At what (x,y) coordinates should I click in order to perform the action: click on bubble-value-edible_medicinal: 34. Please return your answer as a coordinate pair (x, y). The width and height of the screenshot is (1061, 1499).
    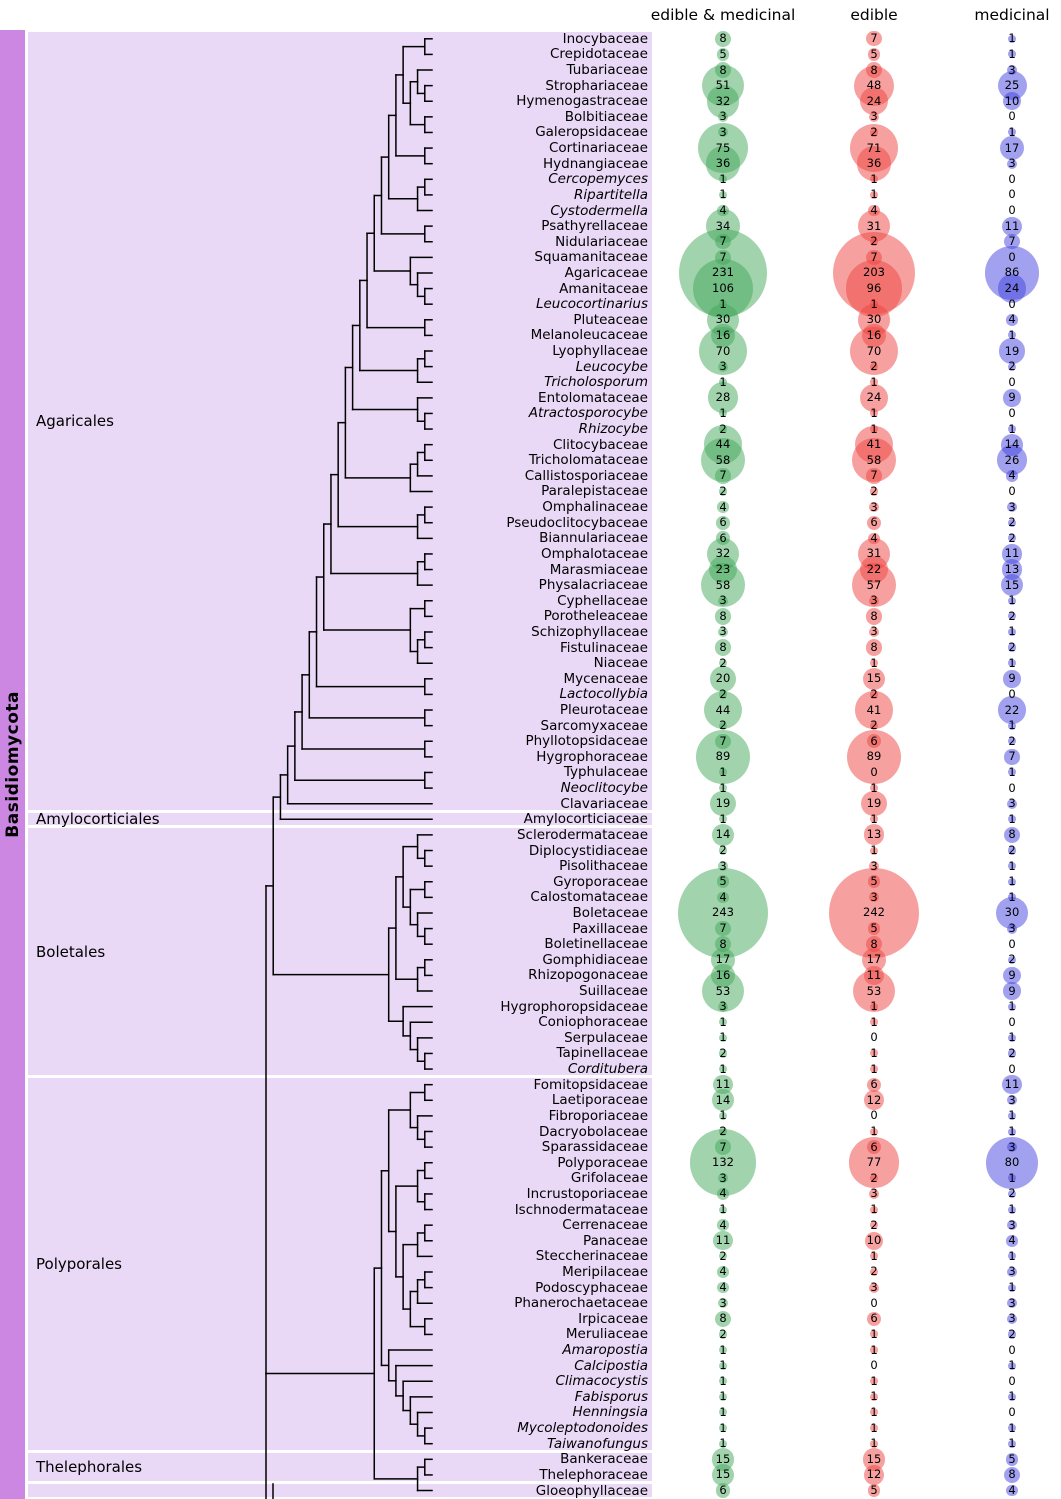
    Looking at the image, I should click on (723, 225).